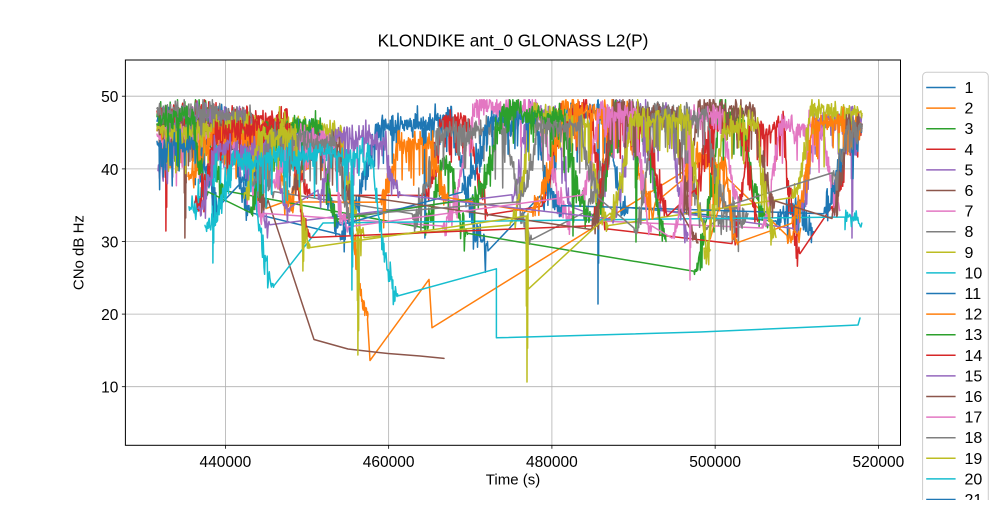 The width and height of the screenshot is (1000, 505). What do you see at coordinates (110, 170) in the screenshot?
I see `svg-text: 40` at bounding box center [110, 170].